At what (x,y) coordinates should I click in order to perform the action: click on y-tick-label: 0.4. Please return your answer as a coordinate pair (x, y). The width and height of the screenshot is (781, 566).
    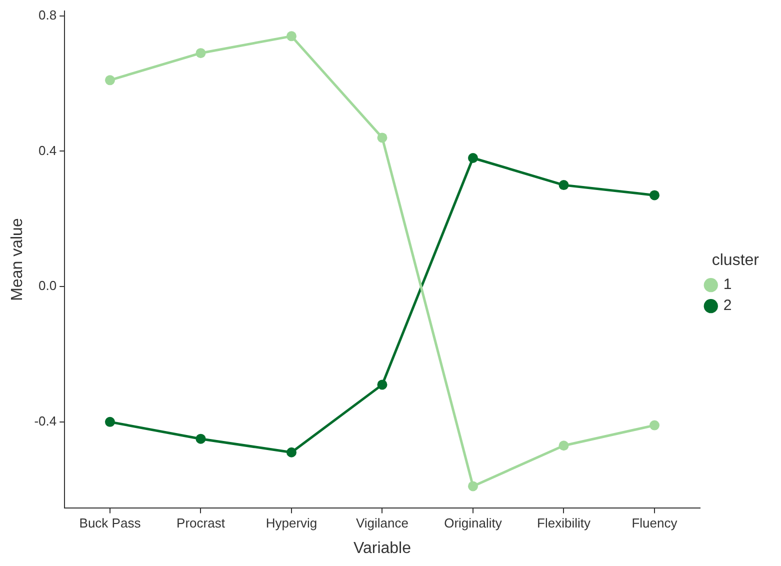
    Looking at the image, I should click on (47, 150).